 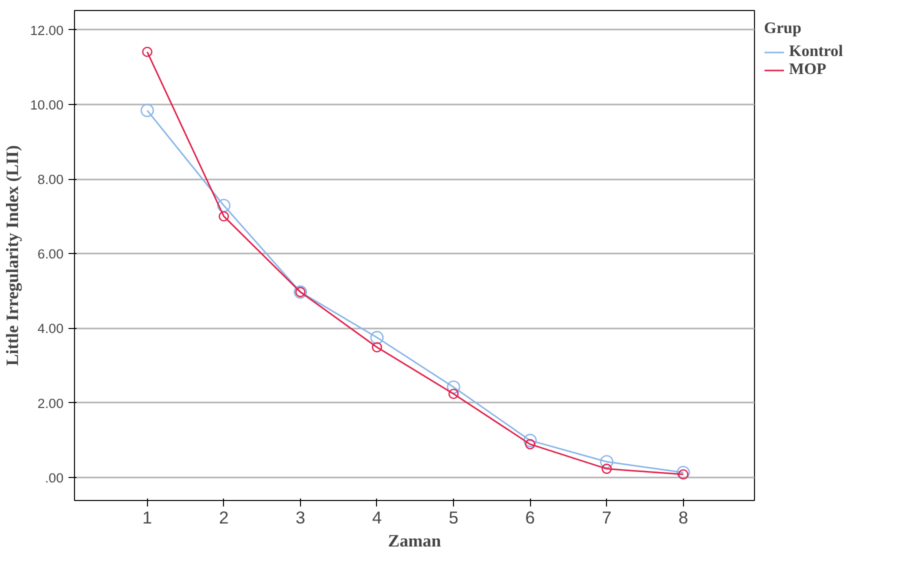 What do you see at coordinates (807, 70) in the screenshot?
I see `legend-label: MOP` at bounding box center [807, 70].